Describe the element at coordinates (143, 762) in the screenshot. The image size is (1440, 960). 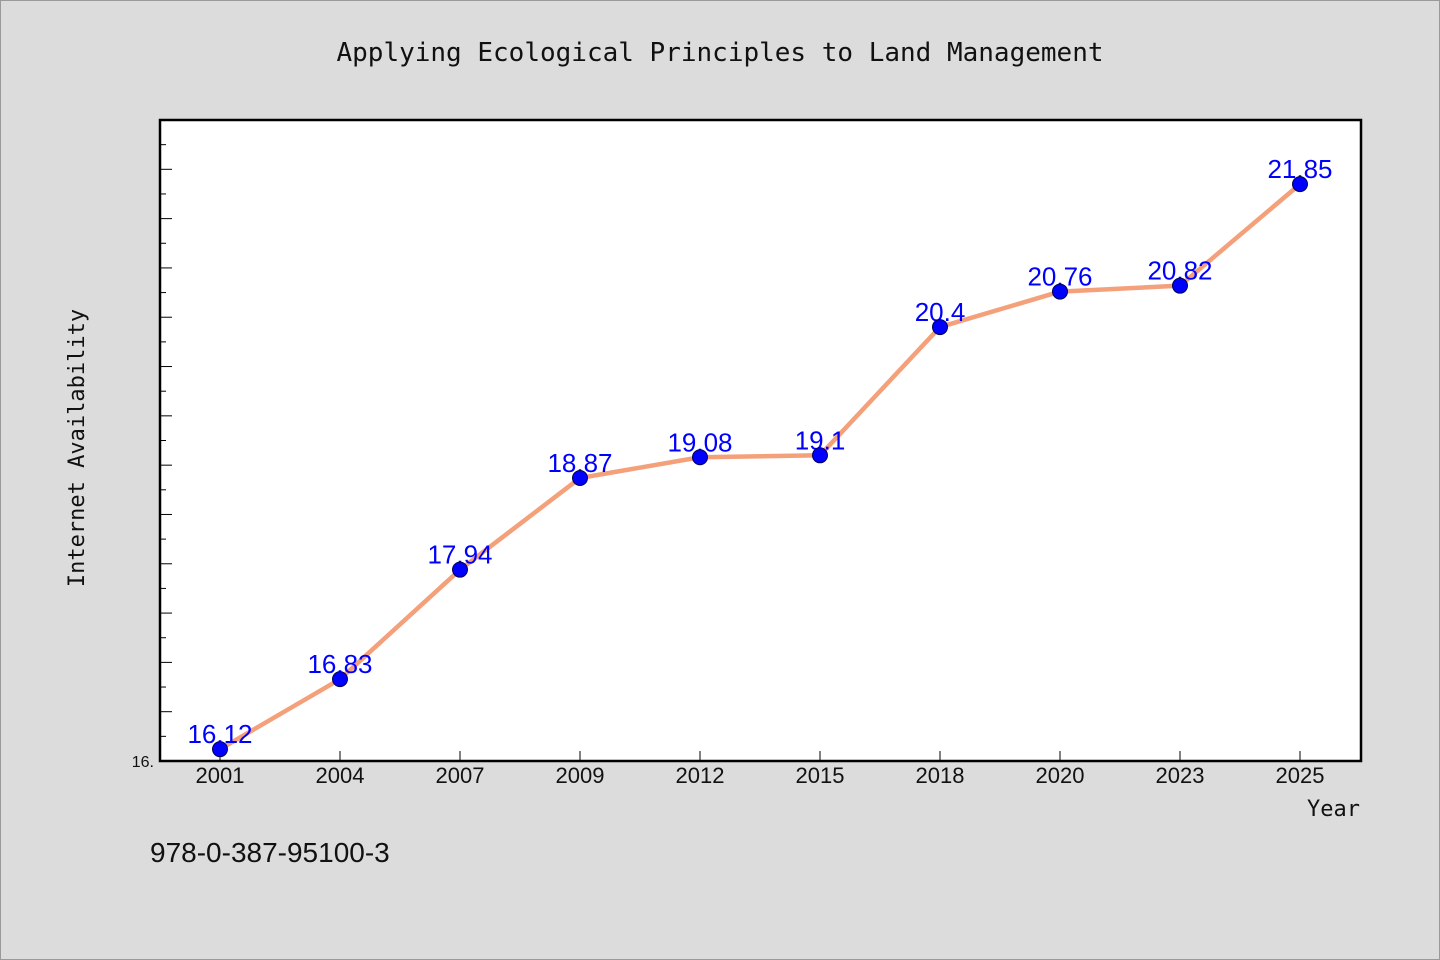
I see `y-tick-label: 16.` at that location.